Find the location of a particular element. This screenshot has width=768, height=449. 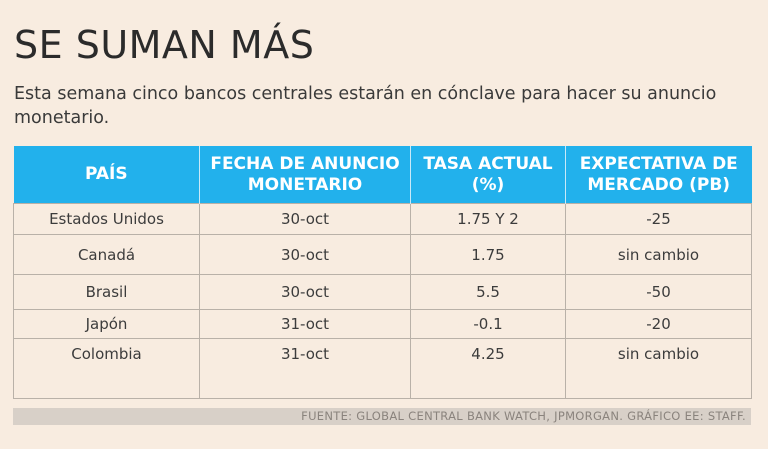

cell-rate: 4.25 is located at coordinates (488, 368).